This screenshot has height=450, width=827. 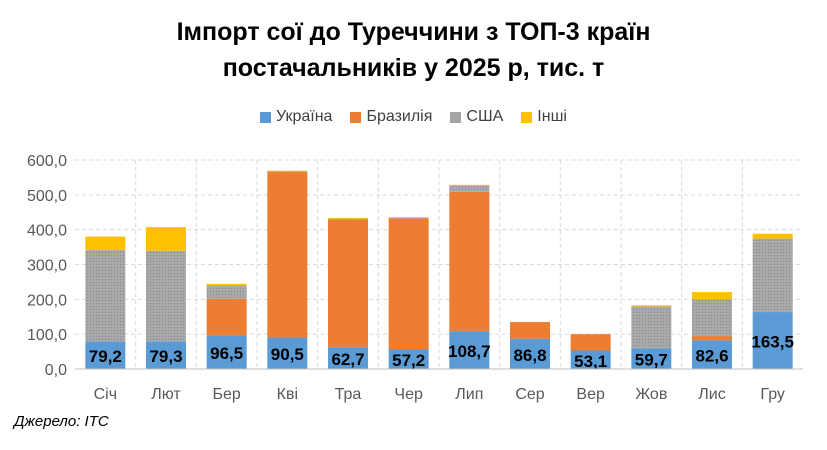 I want to click on data-label: 53,1, so click(x=590, y=361).